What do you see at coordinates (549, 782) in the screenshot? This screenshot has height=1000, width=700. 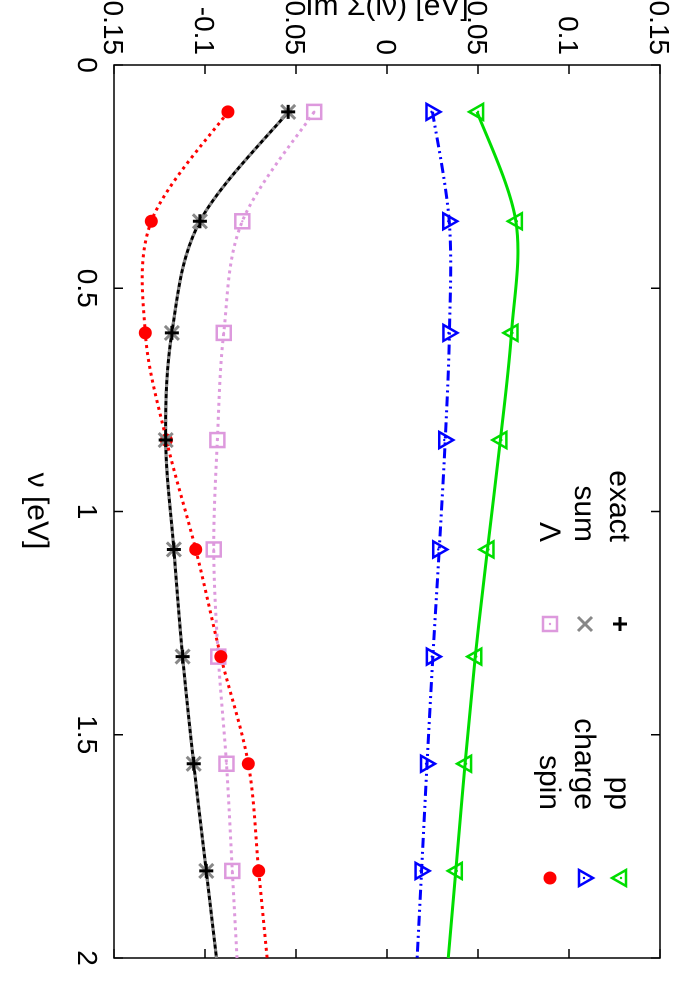 I see `legend-label-spin: spin` at bounding box center [549, 782].